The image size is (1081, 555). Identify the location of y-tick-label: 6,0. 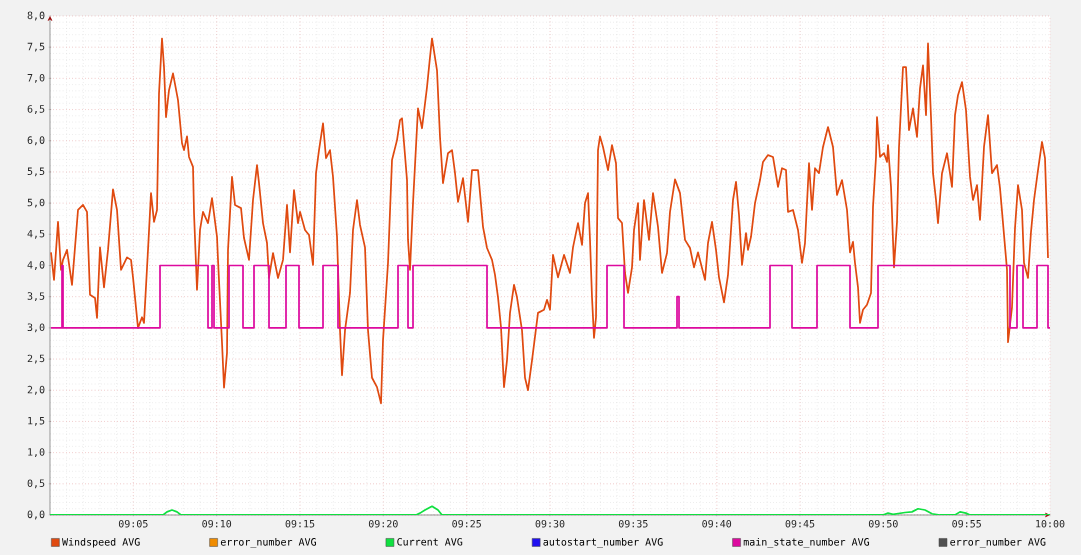
(36, 141).